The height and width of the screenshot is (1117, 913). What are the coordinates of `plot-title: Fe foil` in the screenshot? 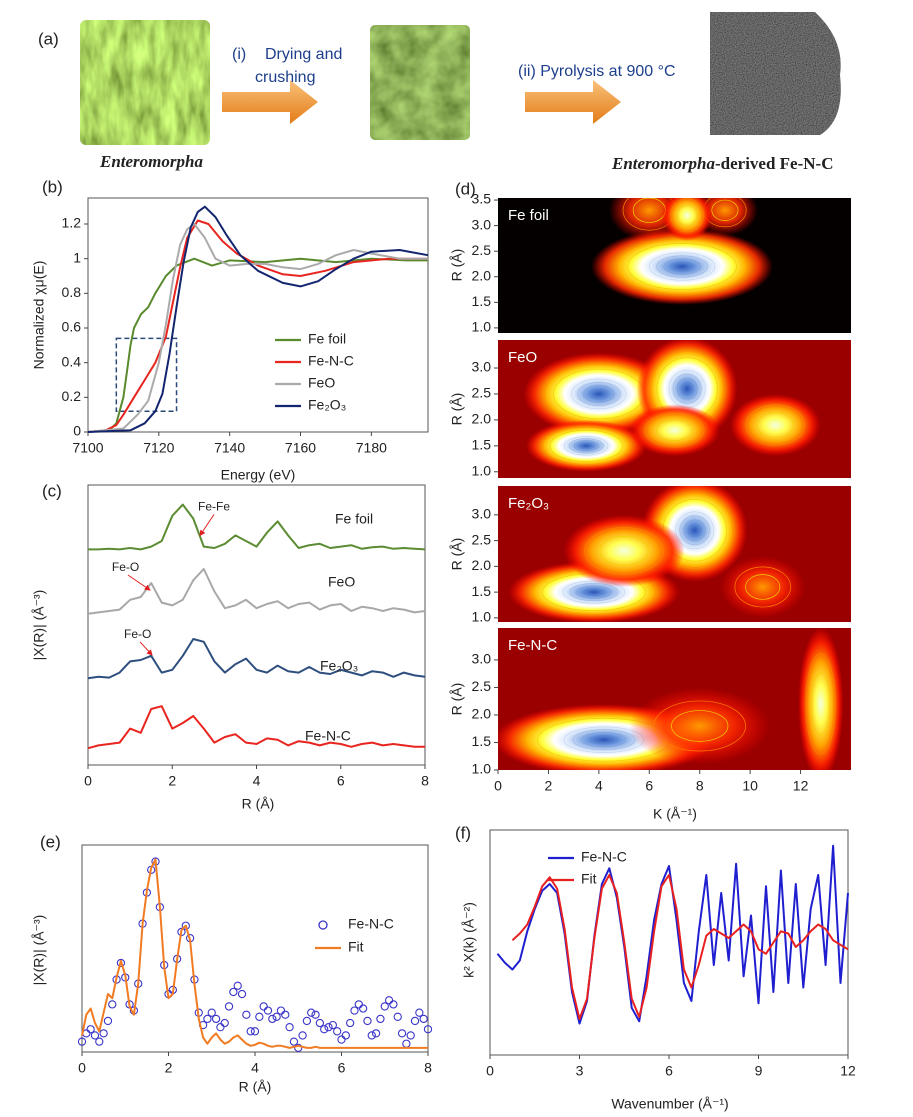 It's located at (528, 215).